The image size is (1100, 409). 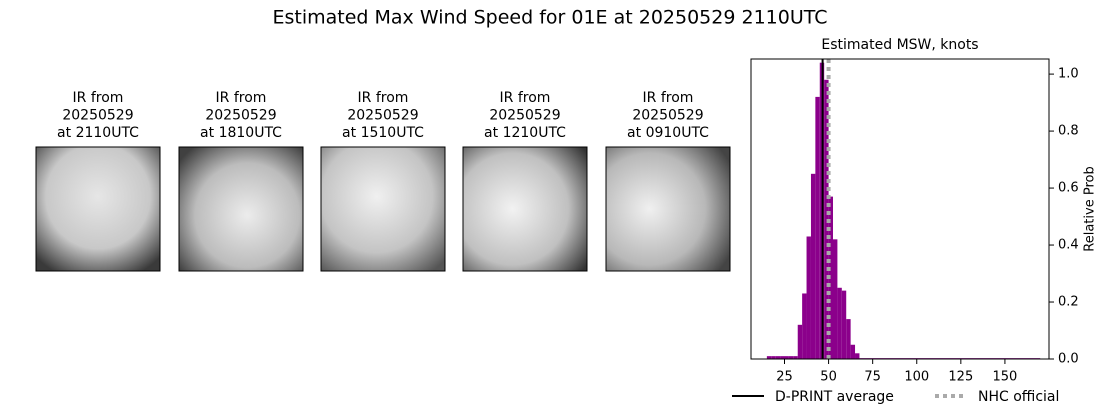 What do you see at coordinates (241, 133) in the screenshot?
I see `panel-label: at 1810UTC` at bounding box center [241, 133].